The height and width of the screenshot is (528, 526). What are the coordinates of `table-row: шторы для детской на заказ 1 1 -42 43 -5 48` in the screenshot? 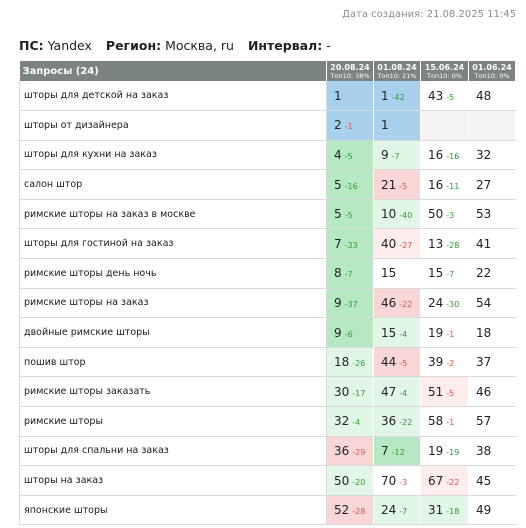 It's located at (267, 96).